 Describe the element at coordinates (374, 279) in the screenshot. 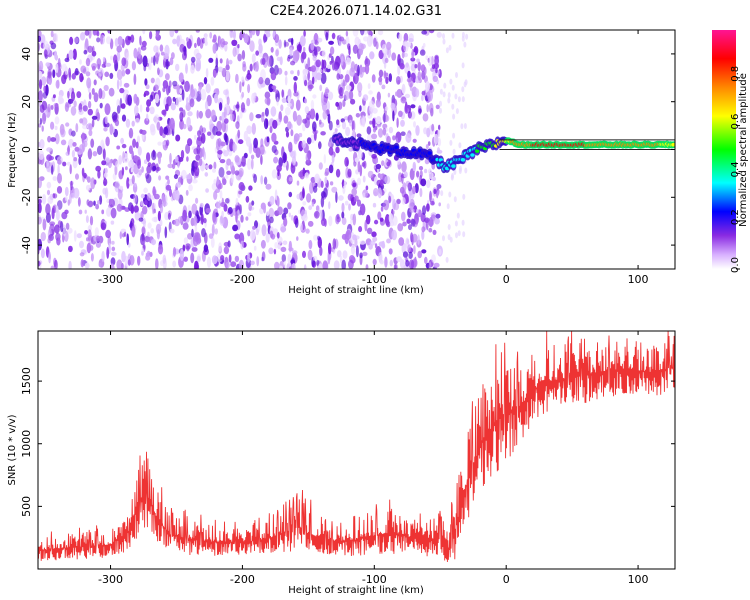

I see `x-tick-label: -100` at that location.